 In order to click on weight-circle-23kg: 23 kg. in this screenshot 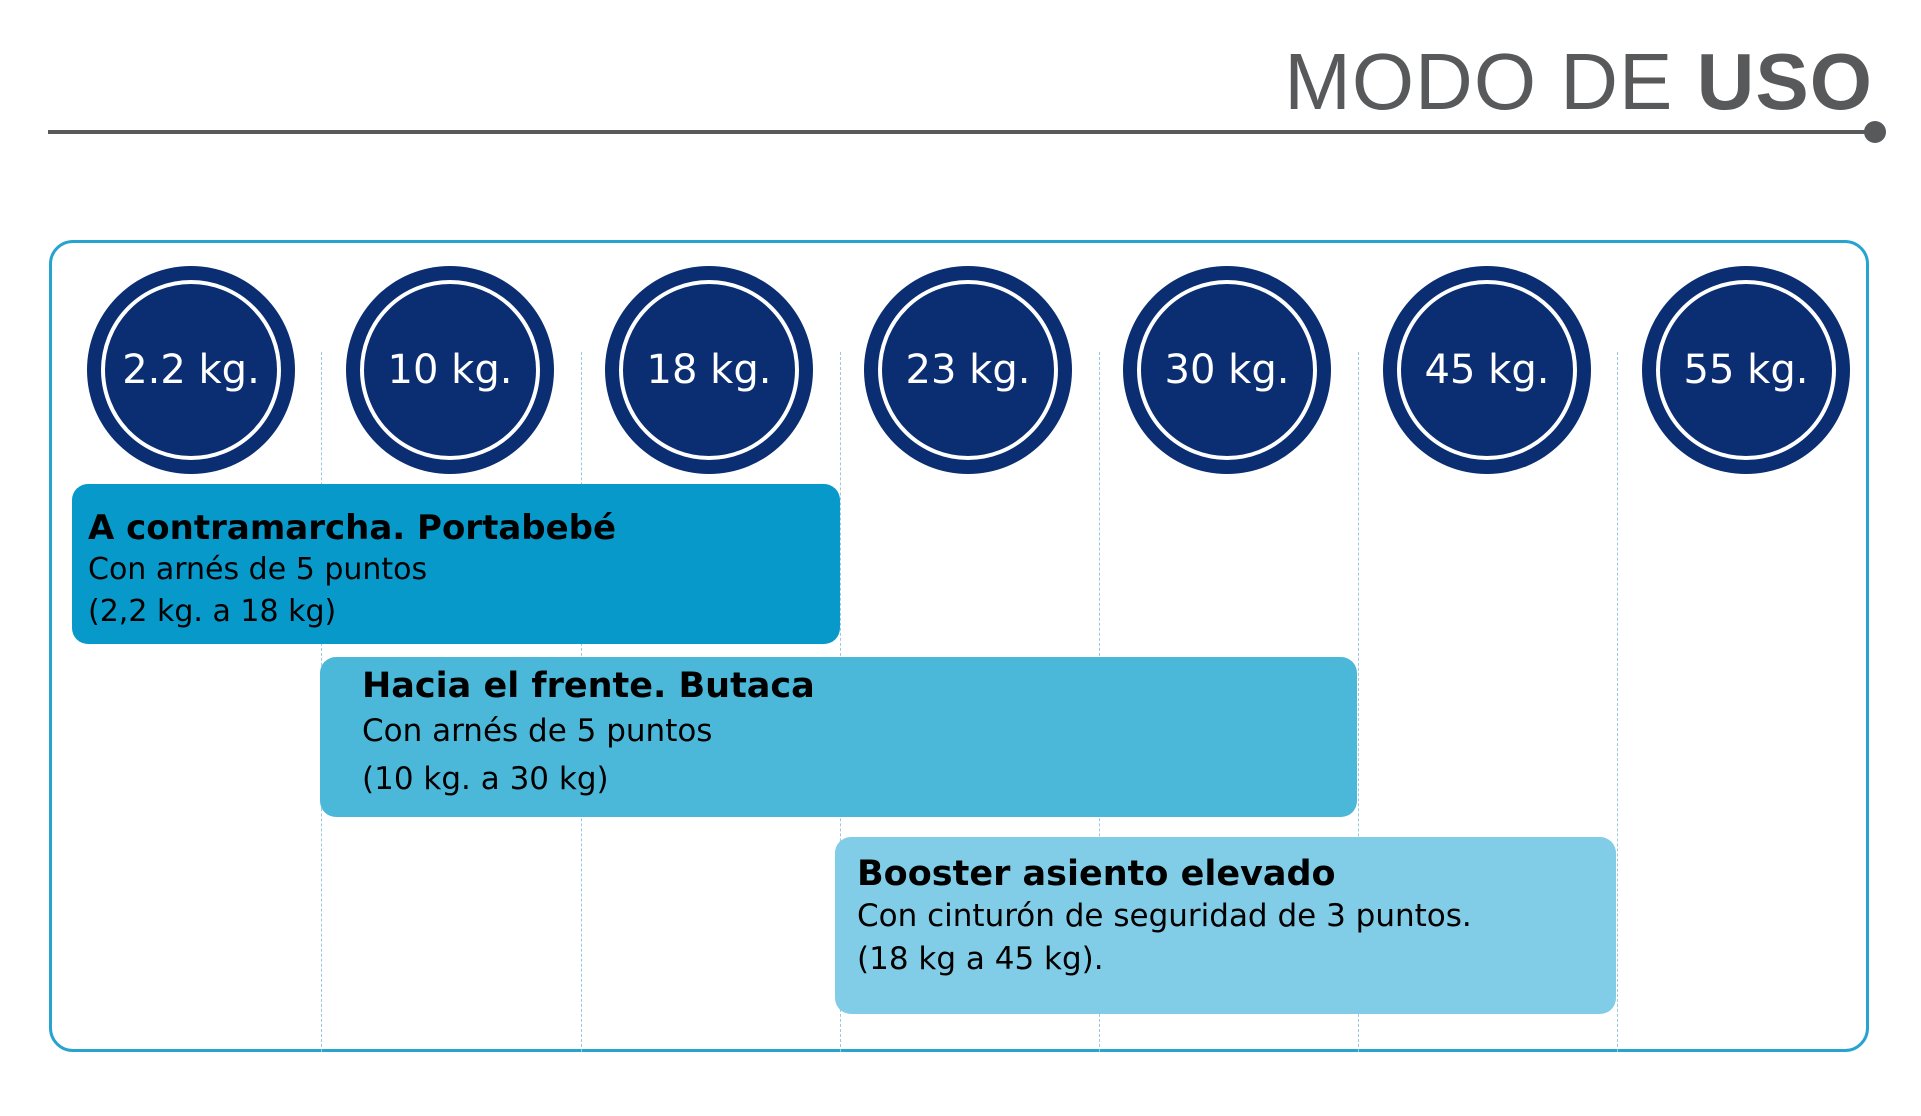, I will do `click(968, 370)`.